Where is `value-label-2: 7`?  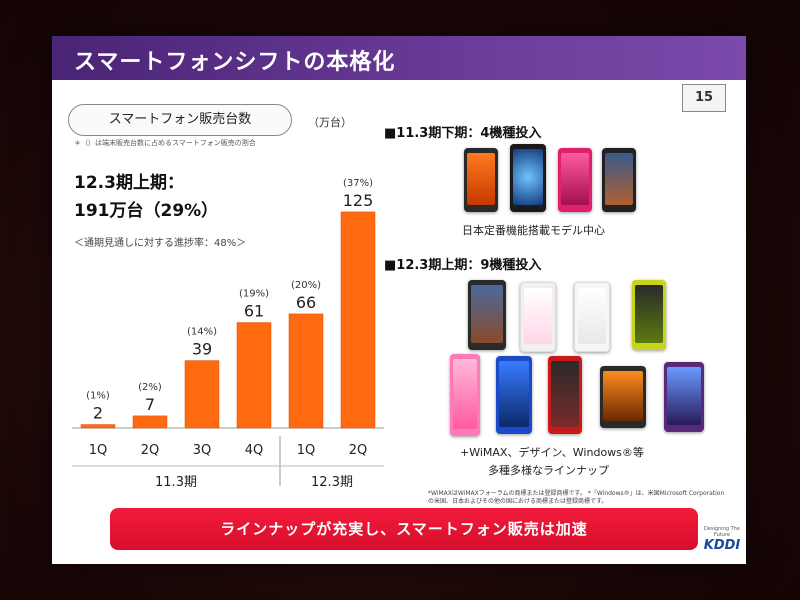
value-label-2: 7 is located at coordinates (150, 404).